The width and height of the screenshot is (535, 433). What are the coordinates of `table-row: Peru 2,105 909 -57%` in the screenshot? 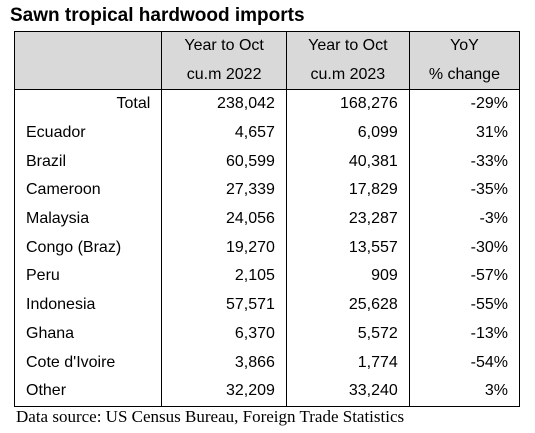 It's located at (267, 276).